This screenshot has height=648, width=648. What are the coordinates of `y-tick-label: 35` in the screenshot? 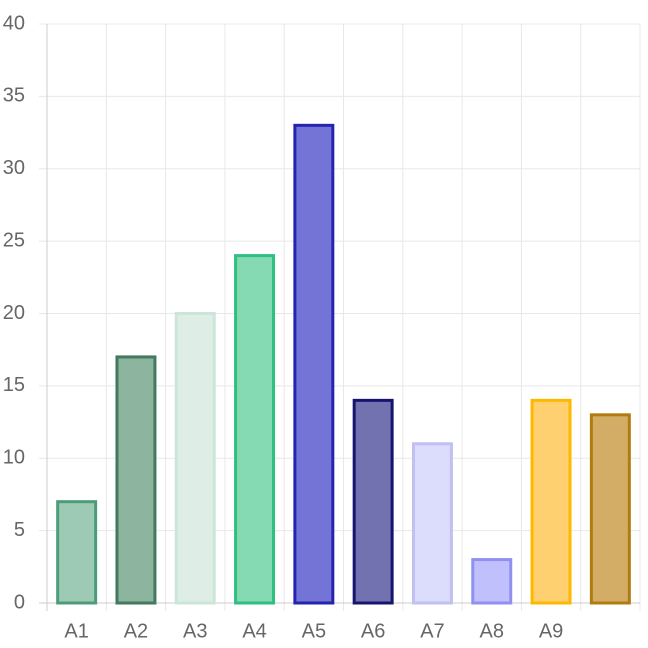 It's located at (14, 96).